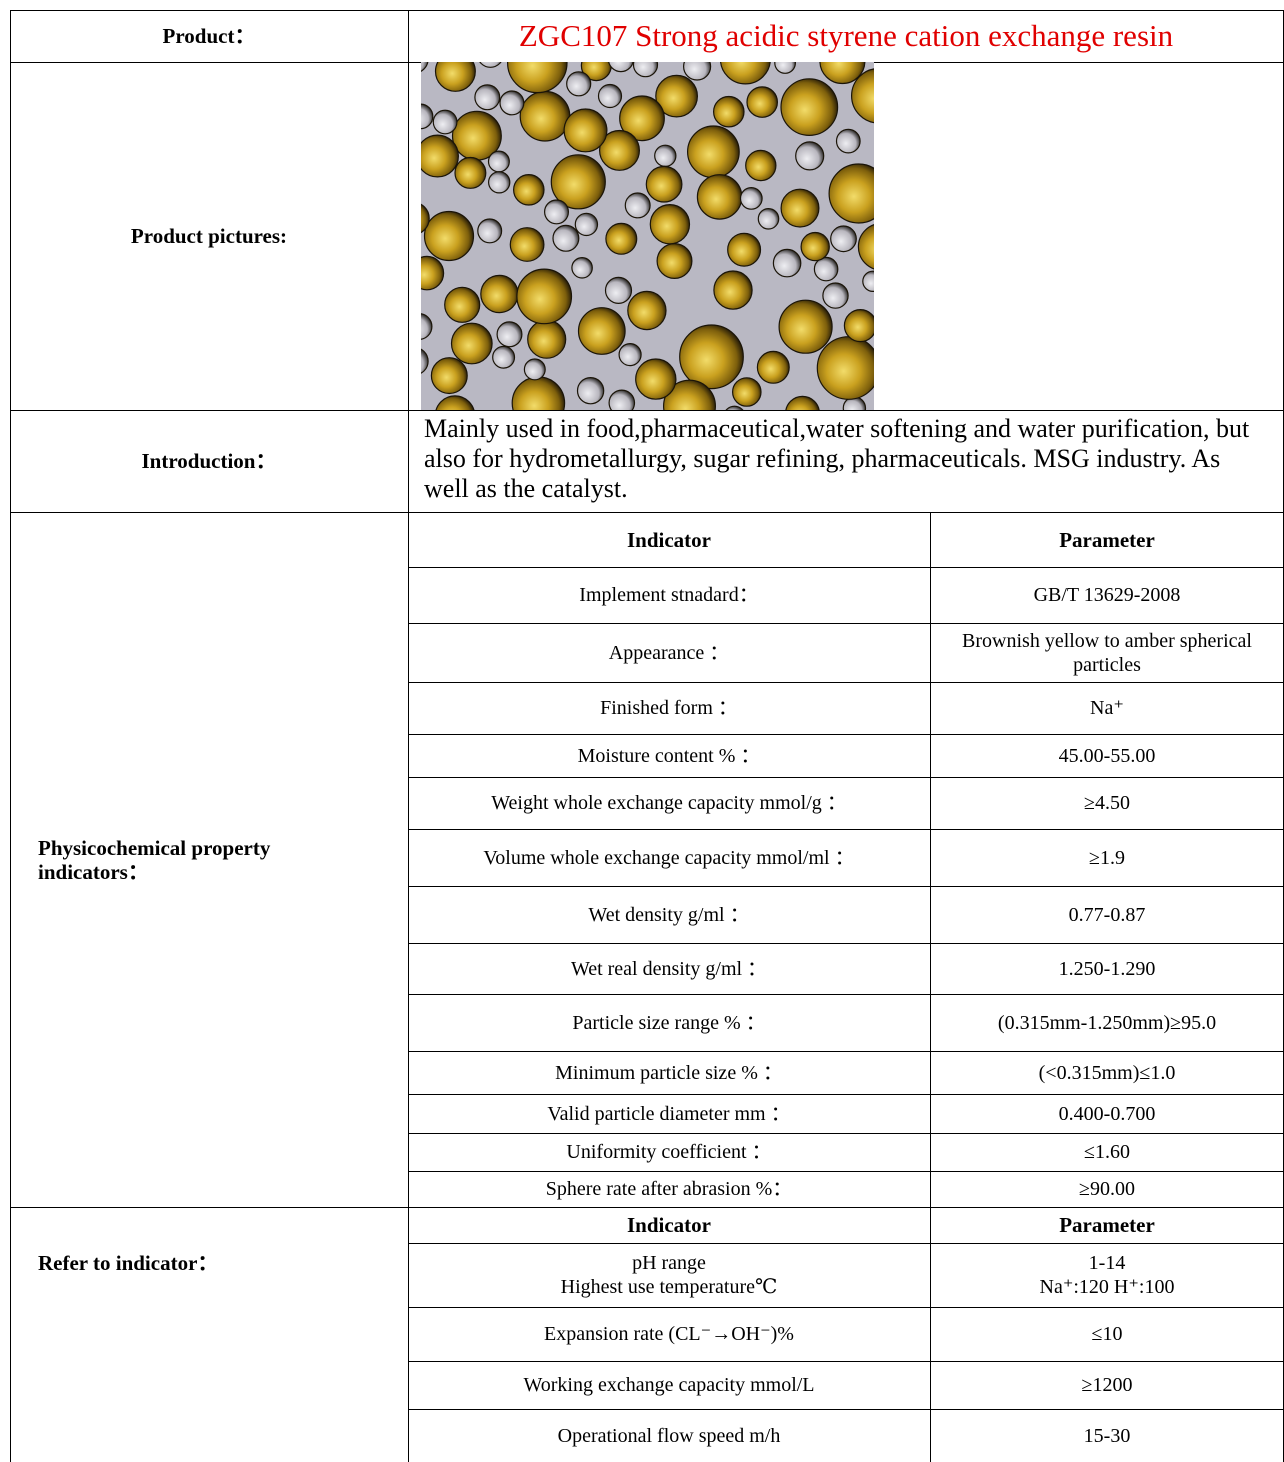 This screenshot has height=1462, width=1284. What do you see at coordinates (1107, 968) in the screenshot?
I see `physico-row-parameter: 1.250-1.290` at bounding box center [1107, 968].